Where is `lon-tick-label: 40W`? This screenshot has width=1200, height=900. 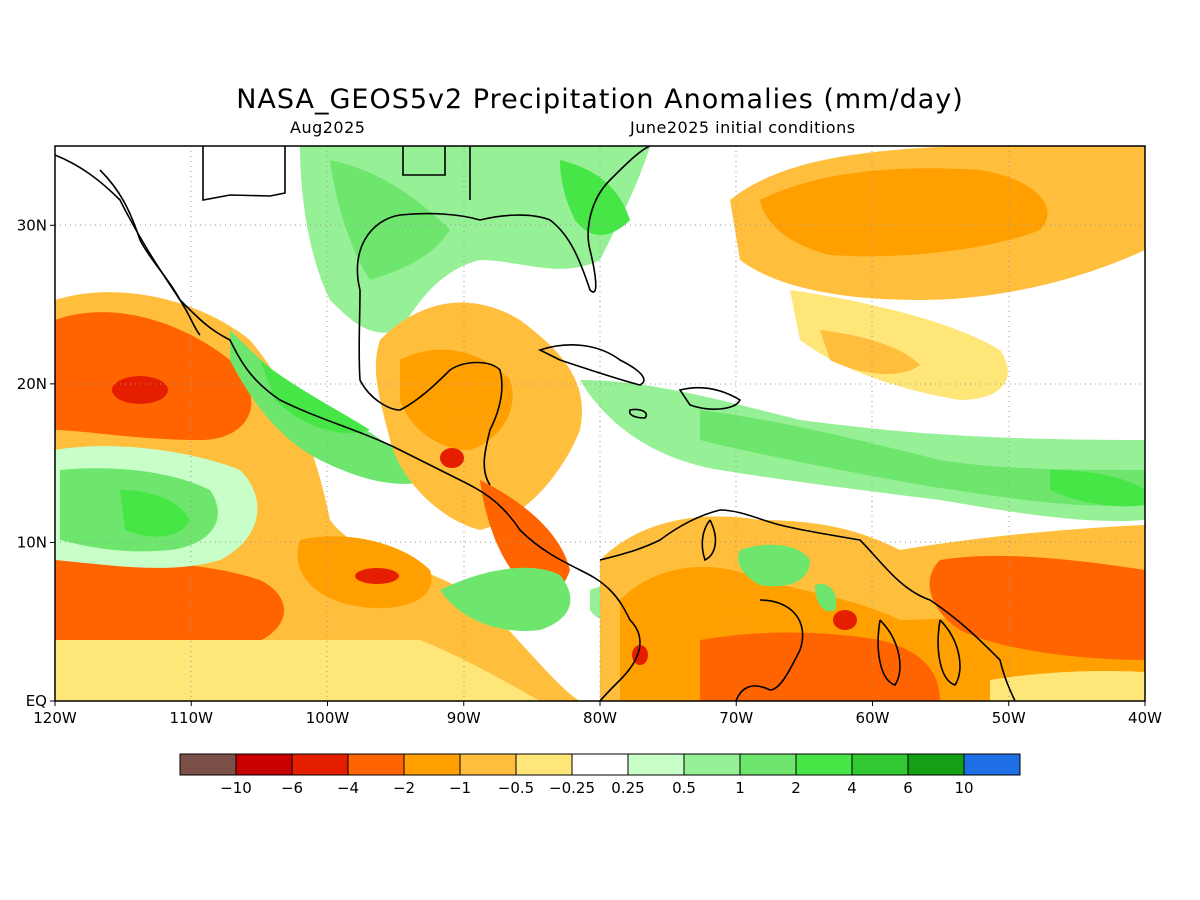 lon-tick-label: 40W is located at coordinates (1145, 718).